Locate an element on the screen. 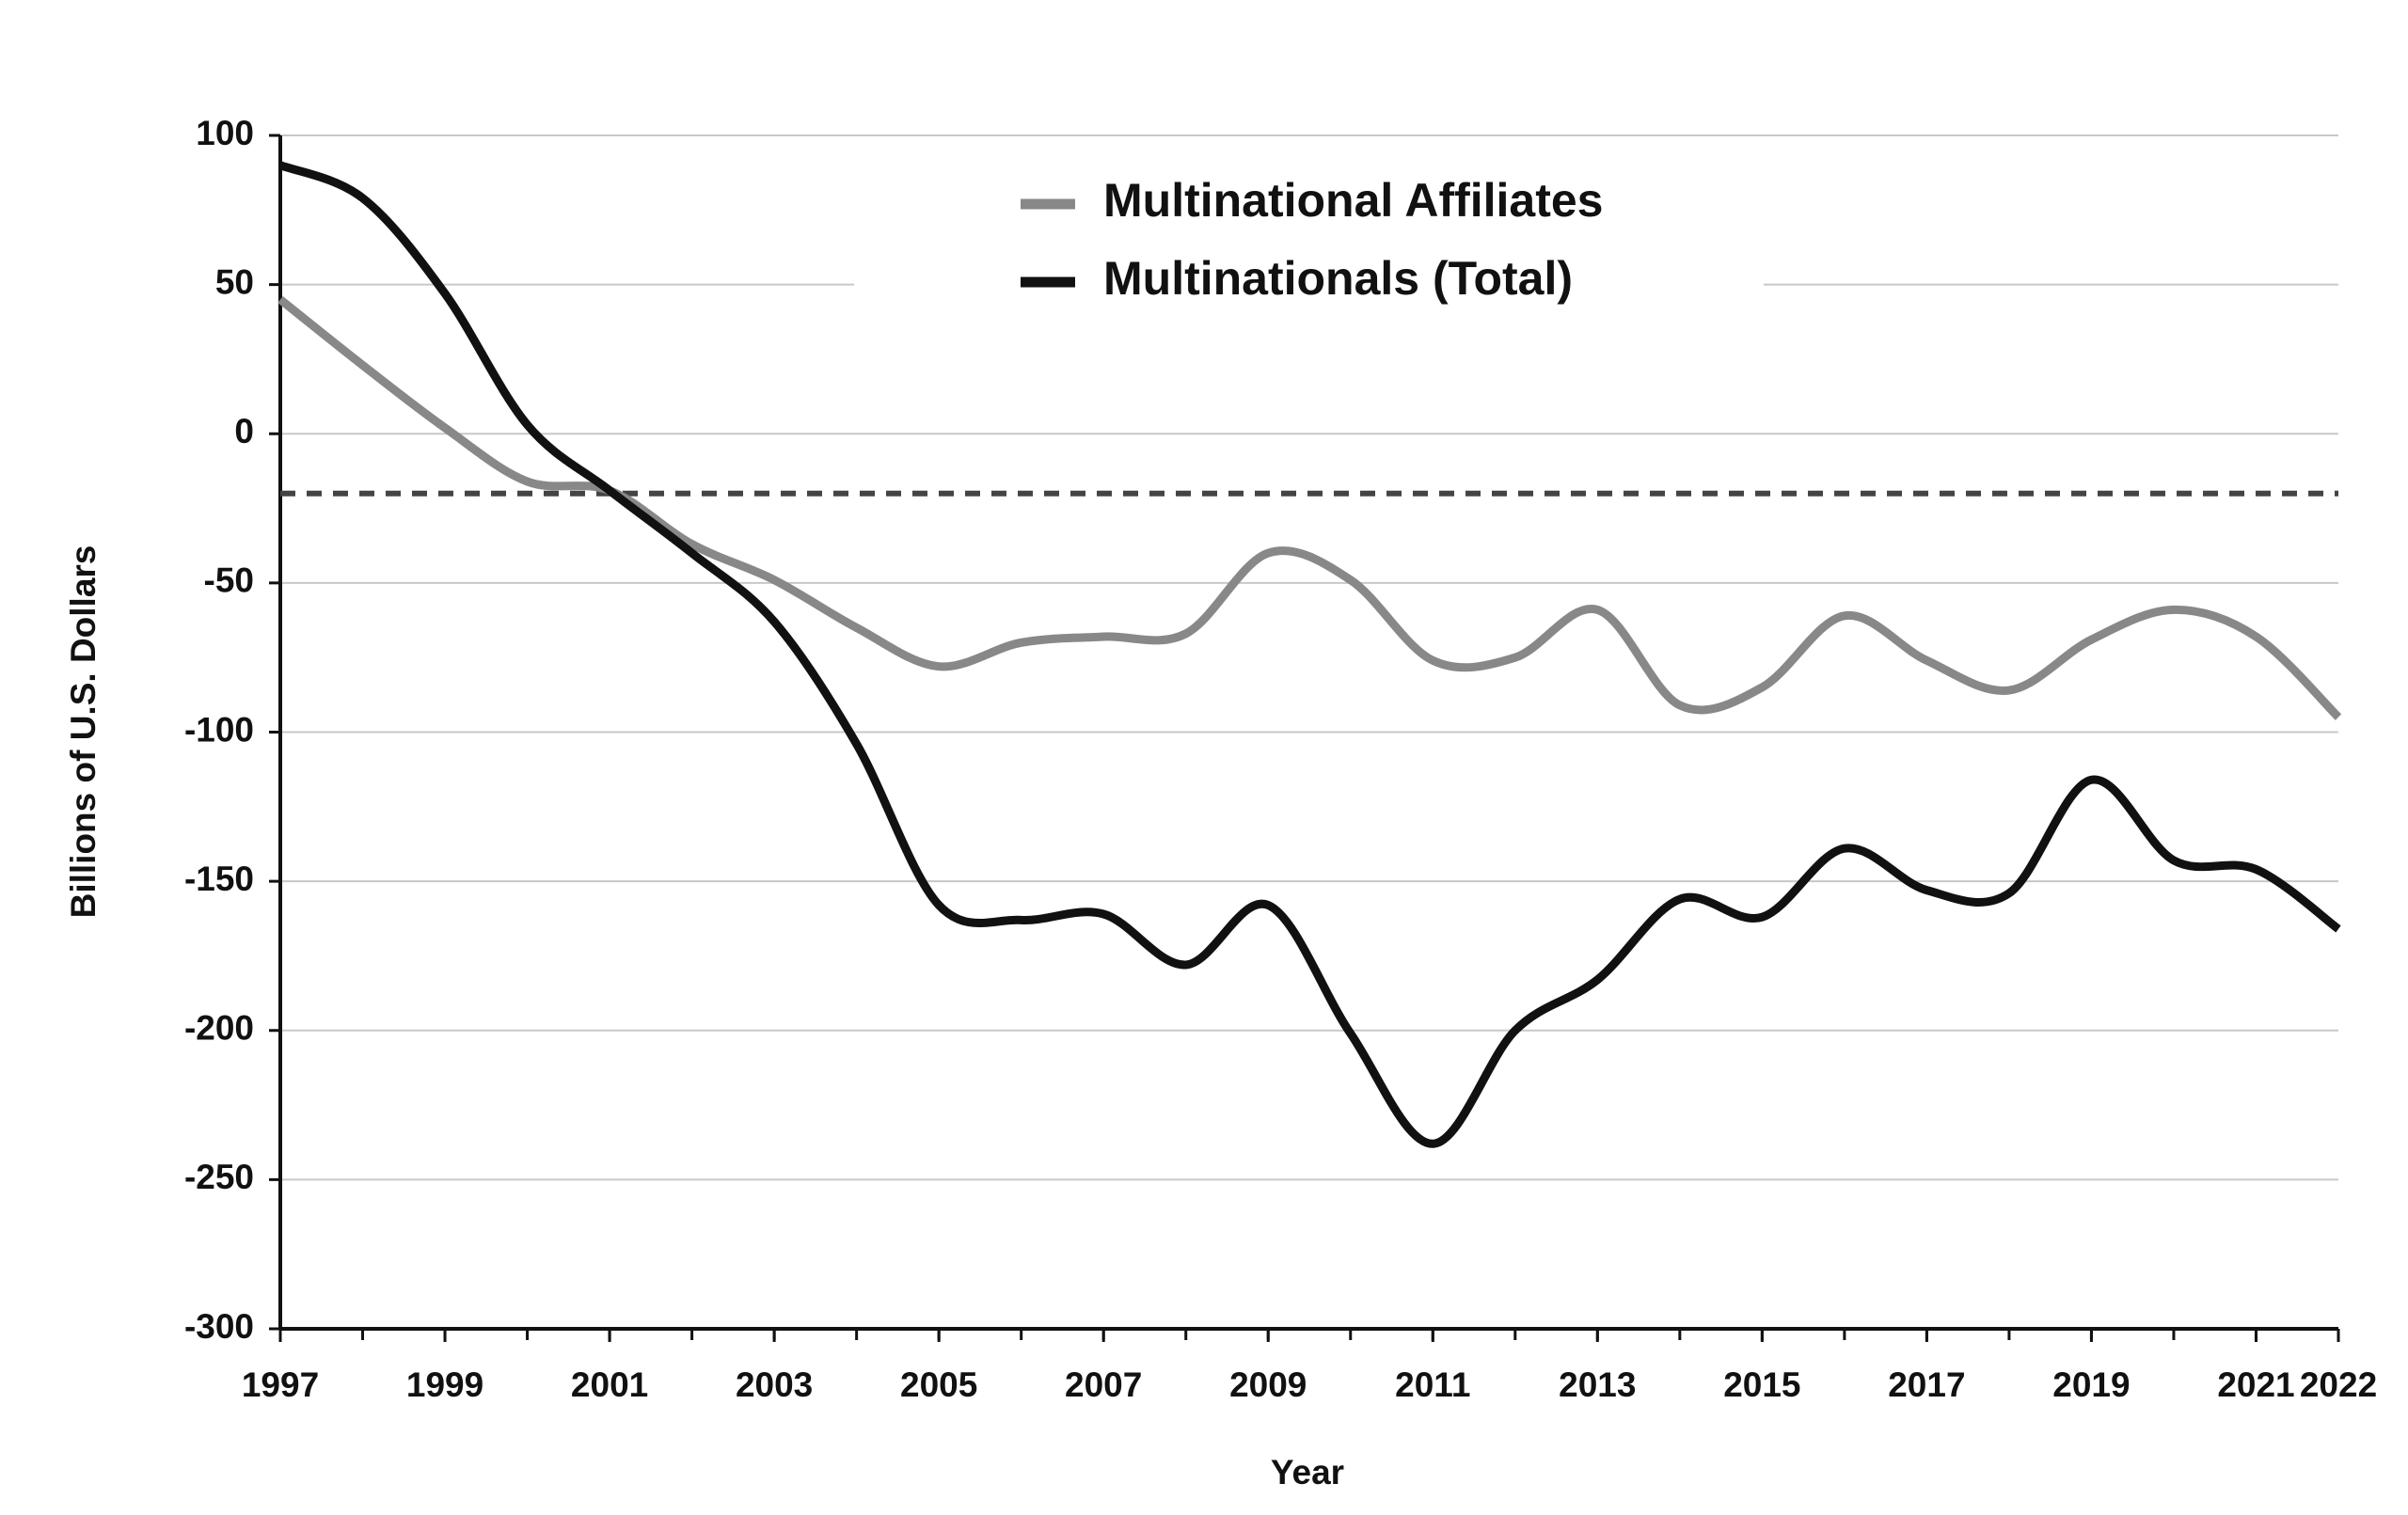 The image size is (2408, 1515). legend-label: Multinational Affiliates is located at coordinates (1353, 200).